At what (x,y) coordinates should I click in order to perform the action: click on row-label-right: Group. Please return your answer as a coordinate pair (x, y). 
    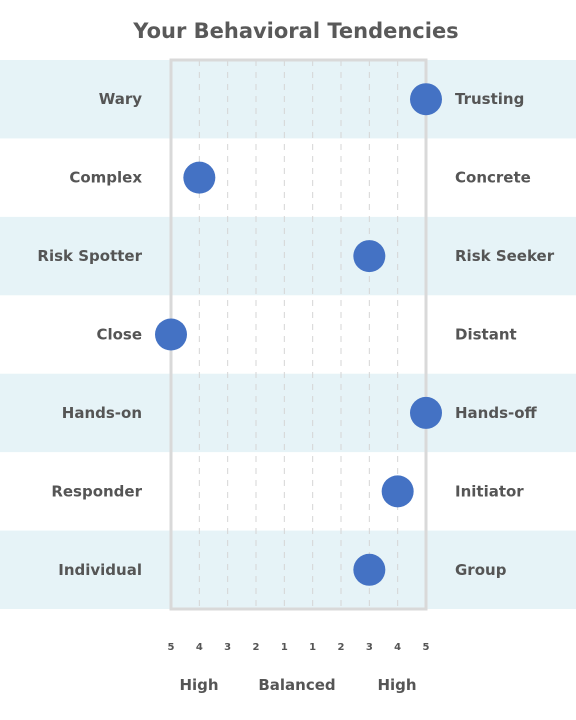
    Looking at the image, I should click on (481, 570).